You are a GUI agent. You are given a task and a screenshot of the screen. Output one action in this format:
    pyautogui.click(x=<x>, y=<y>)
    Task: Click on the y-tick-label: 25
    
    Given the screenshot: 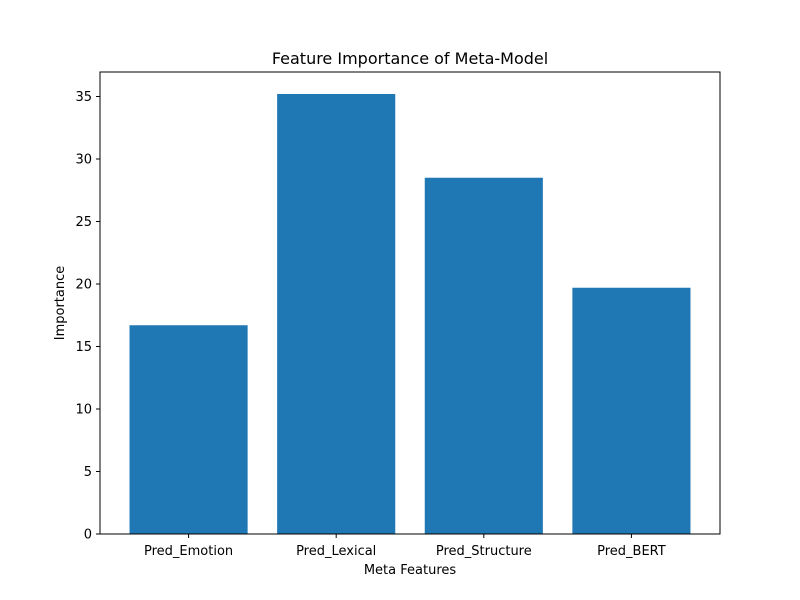 What is the action you would take?
    pyautogui.click(x=83, y=222)
    